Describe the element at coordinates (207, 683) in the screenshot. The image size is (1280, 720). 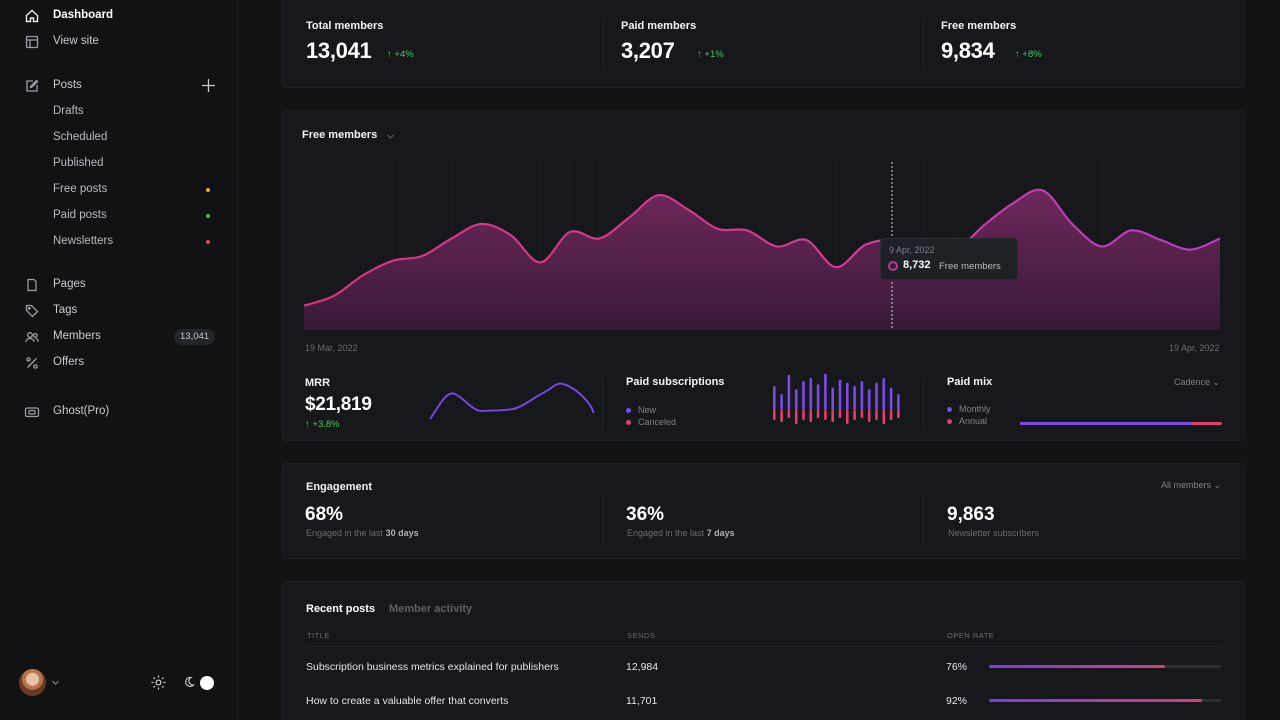
I see `dark-mode-toggle` at that location.